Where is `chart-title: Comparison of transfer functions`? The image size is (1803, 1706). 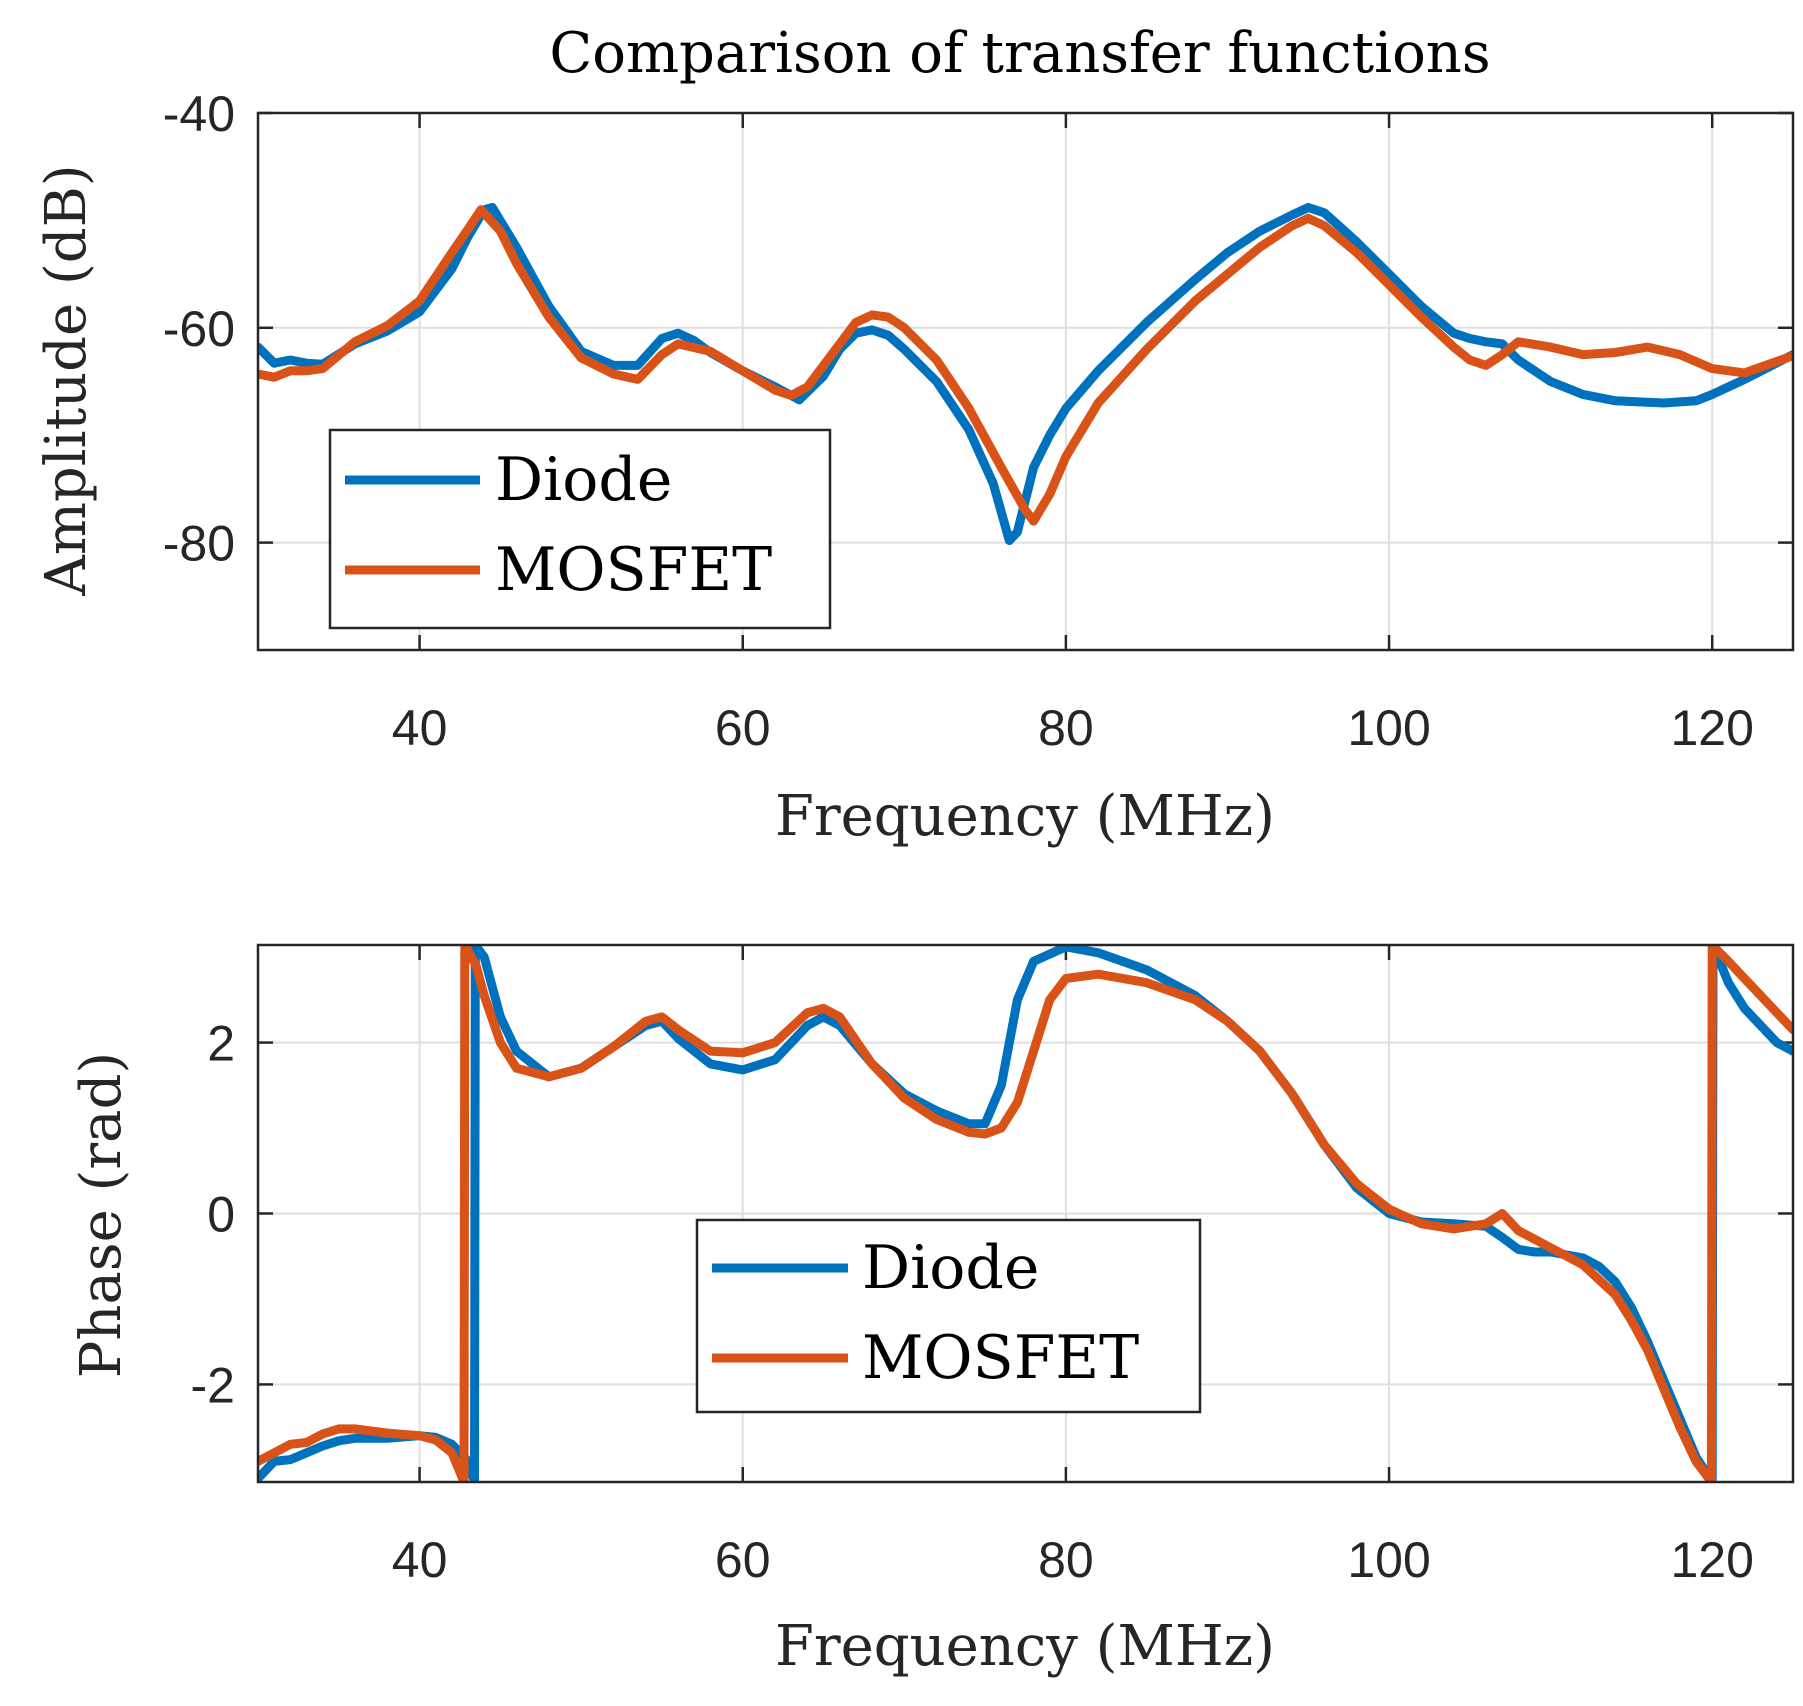 chart-title: Comparison of transfer functions is located at coordinates (1019, 53).